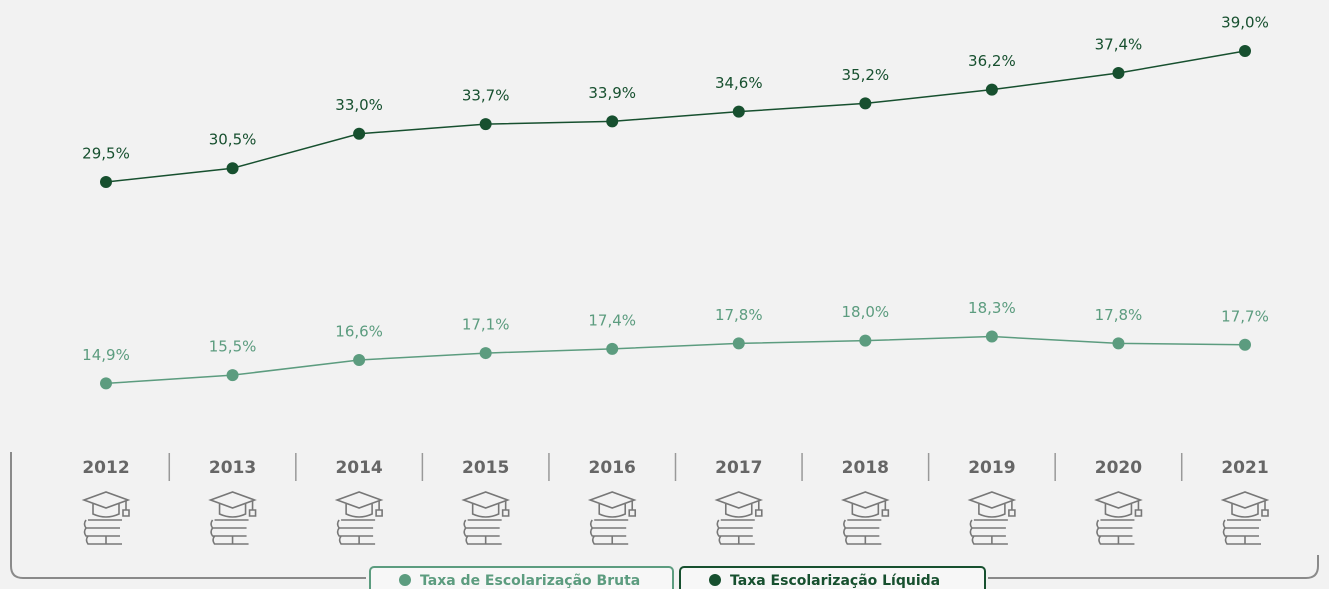  Describe the element at coordinates (992, 308) in the screenshot. I see `data-label: 18,3%` at that location.